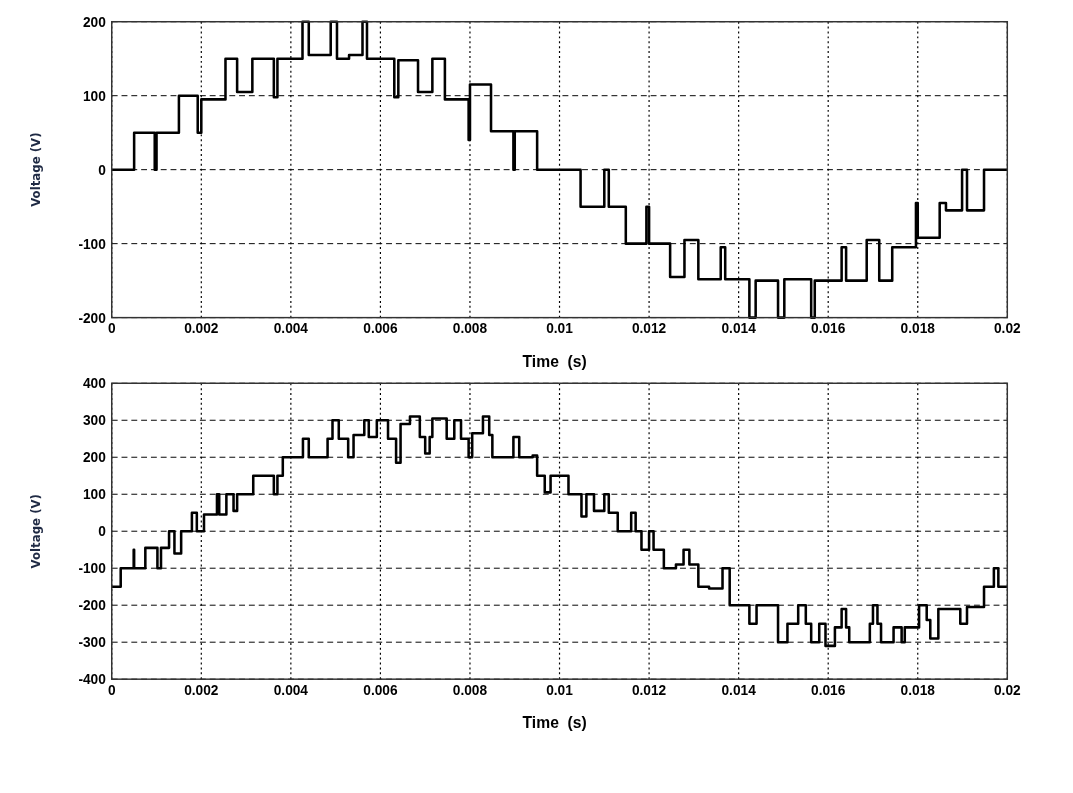 This screenshot has height=793, width=1073. Describe the element at coordinates (94, 384) in the screenshot. I see `y-tick-label: 400` at that location.